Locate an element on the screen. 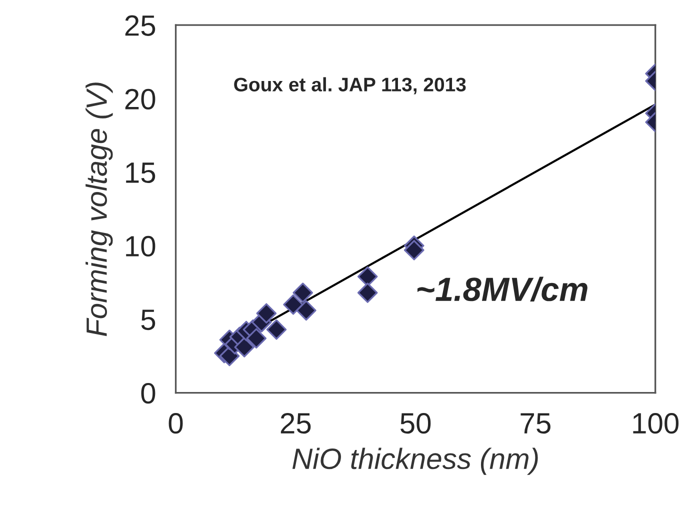 This screenshot has width=692, height=523. y-tick-label: 15 is located at coordinates (141, 173).